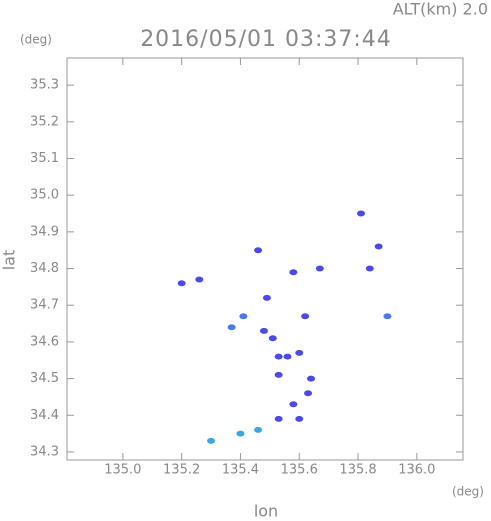 The width and height of the screenshot is (491, 521). What do you see at coordinates (122, 470) in the screenshot?
I see `x-tick-label: 135.0` at bounding box center [122, 470].